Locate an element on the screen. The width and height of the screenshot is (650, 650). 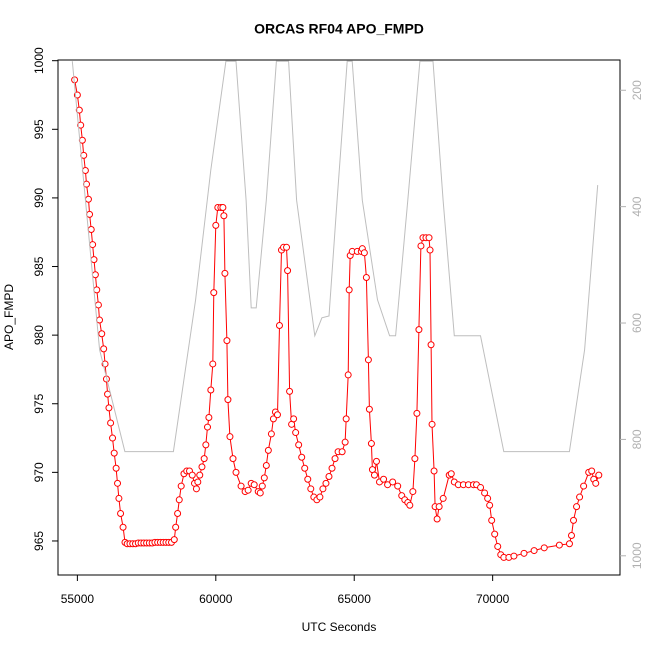
y2-tick-label: 600 is located at coordinates (637, 323).